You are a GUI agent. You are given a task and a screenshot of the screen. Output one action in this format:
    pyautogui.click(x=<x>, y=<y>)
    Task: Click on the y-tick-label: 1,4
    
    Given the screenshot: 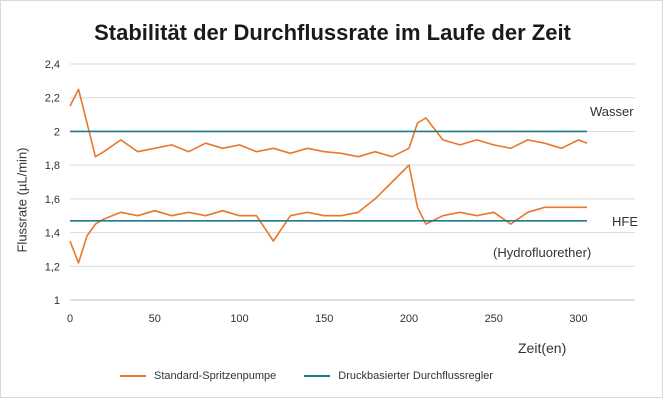 What is the action you would take?
    pyautogui.click(x=52, y=234)
    